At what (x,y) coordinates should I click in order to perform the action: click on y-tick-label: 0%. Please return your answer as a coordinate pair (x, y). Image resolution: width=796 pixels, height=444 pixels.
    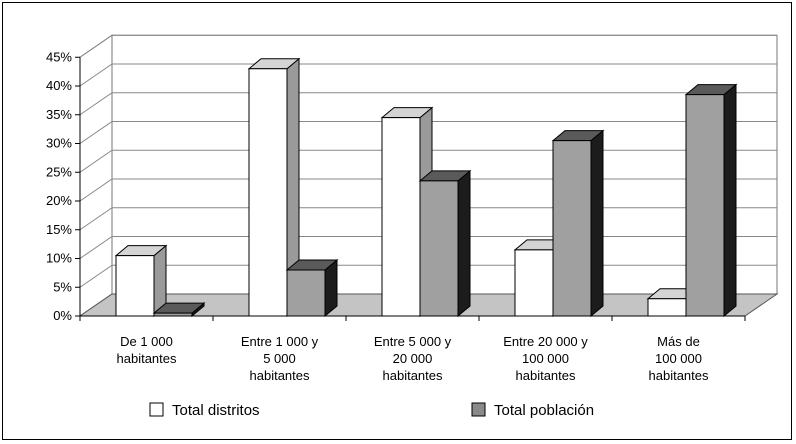
    Looking at the image, I should click on (62, 315).